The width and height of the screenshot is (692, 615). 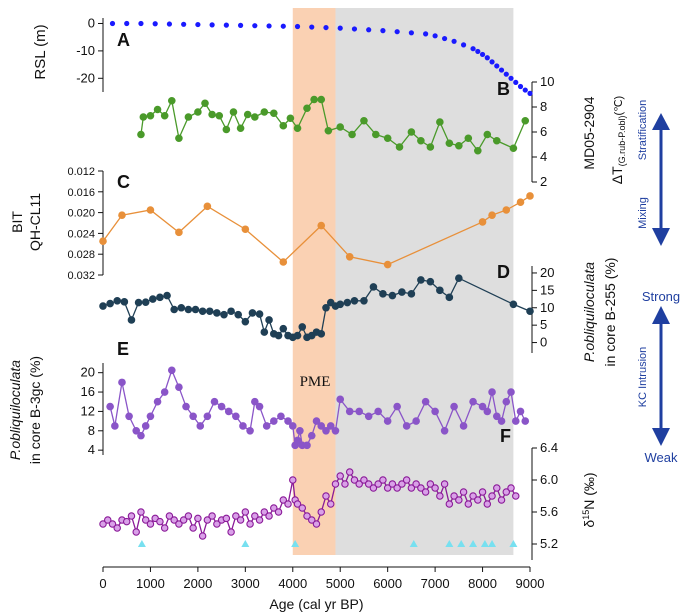 What do you see at coordinates (40, 51) in the screenshot?
I see `ylabel-A: RSL (m)` at bounding box center [40, 51].